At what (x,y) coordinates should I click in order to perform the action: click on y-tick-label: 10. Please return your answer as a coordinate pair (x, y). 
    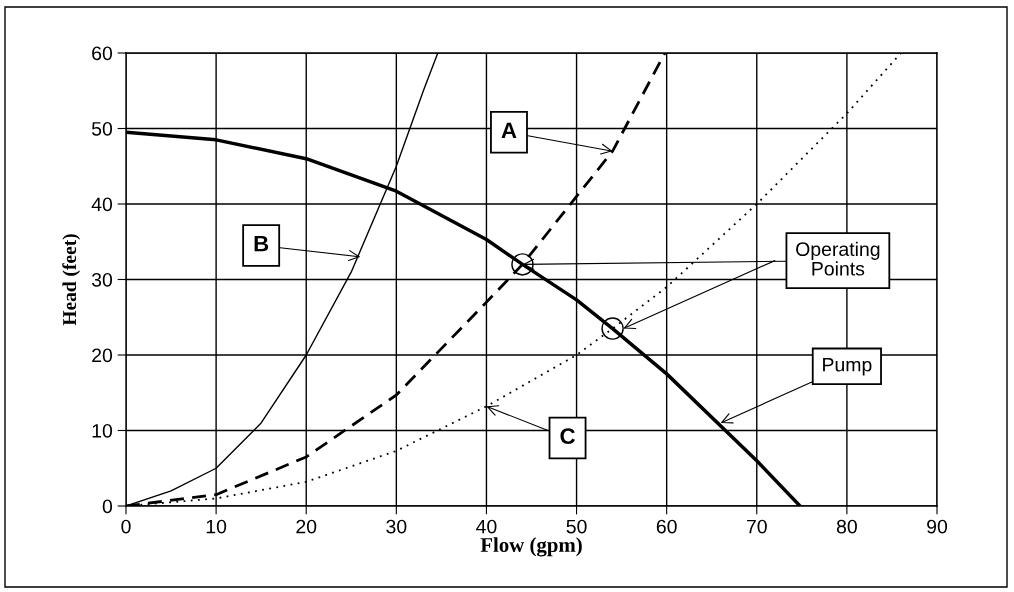
    Looking at the image, I should click on (102, 430).